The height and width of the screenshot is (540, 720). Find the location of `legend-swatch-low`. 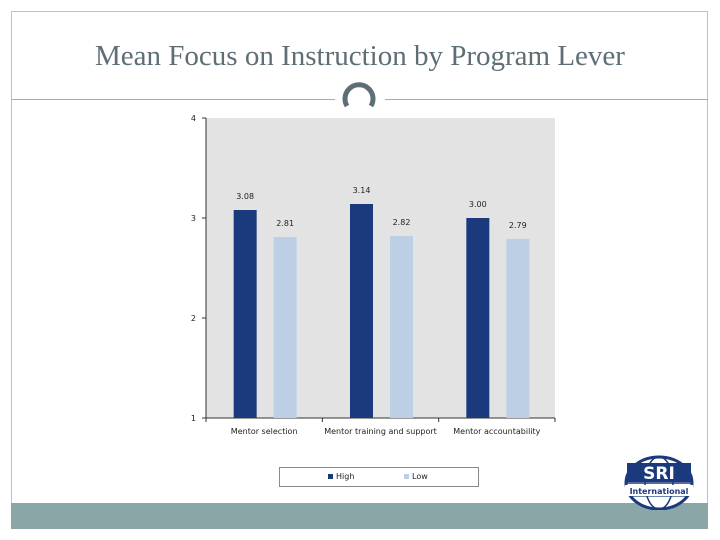

legend-swatch-low is located at coordinates (406, 476).